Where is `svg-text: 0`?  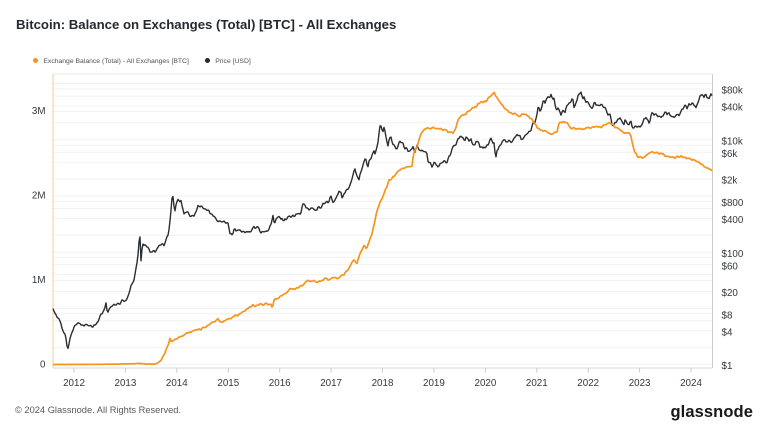 svg-text: 0 is located at coordinates (43, 364).